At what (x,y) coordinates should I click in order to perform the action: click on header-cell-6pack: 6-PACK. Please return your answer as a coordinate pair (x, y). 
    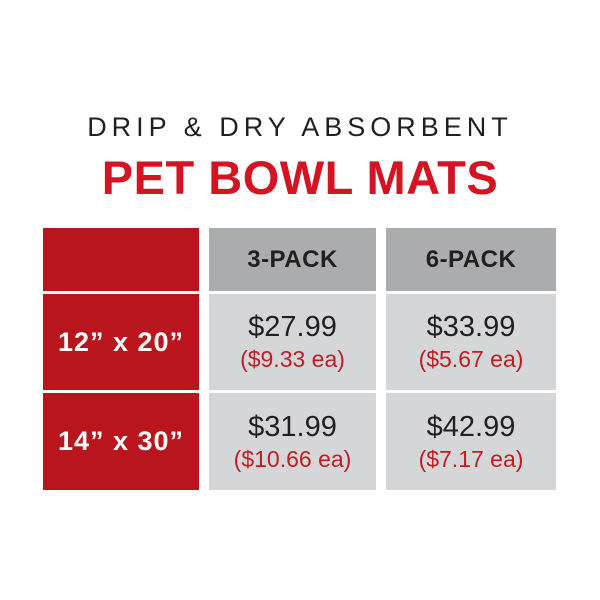
    Looking at the image, I should click on (471, 259).